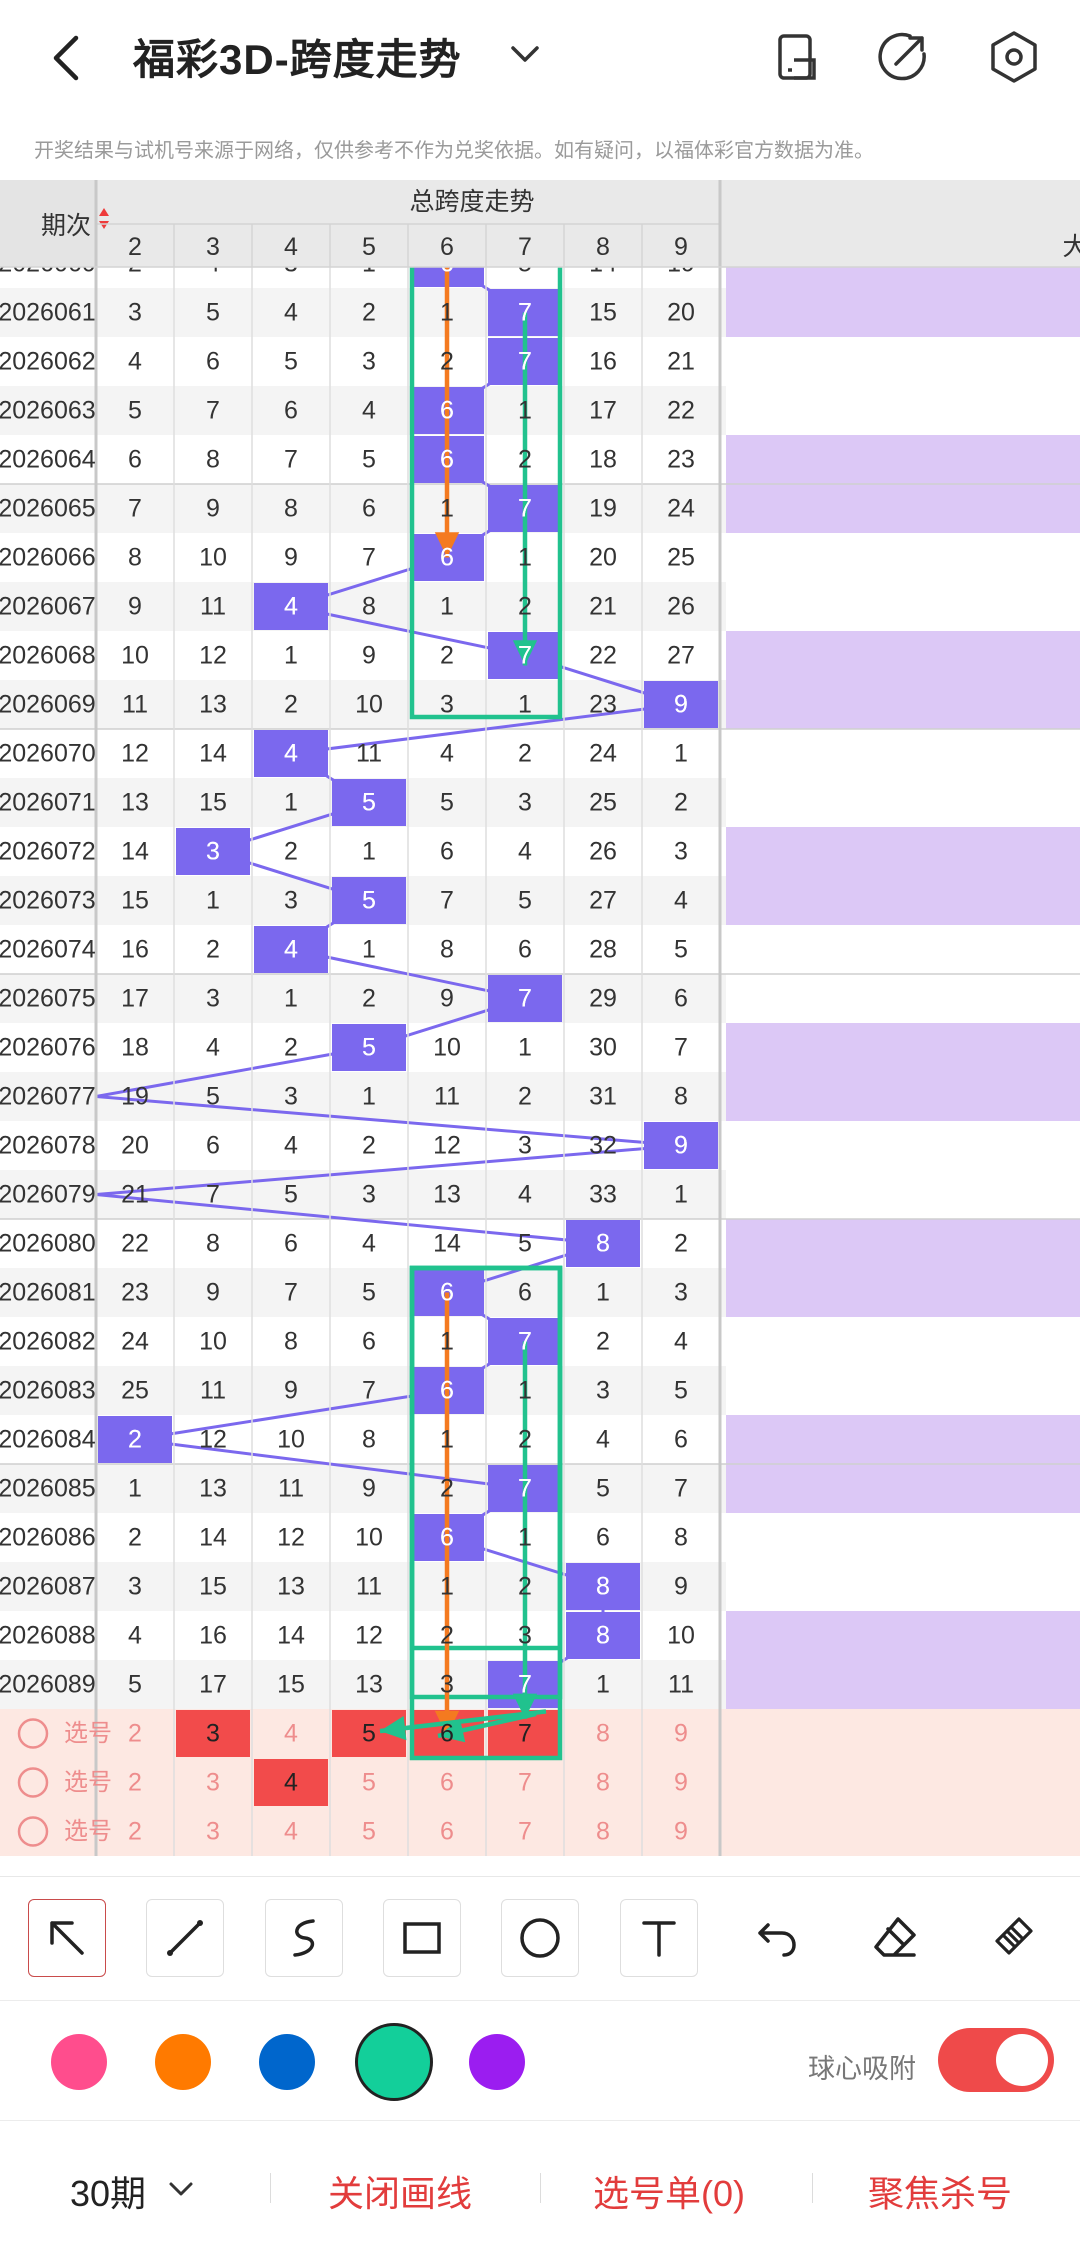  I want to click on select-number: 8, so click(603, 1734).